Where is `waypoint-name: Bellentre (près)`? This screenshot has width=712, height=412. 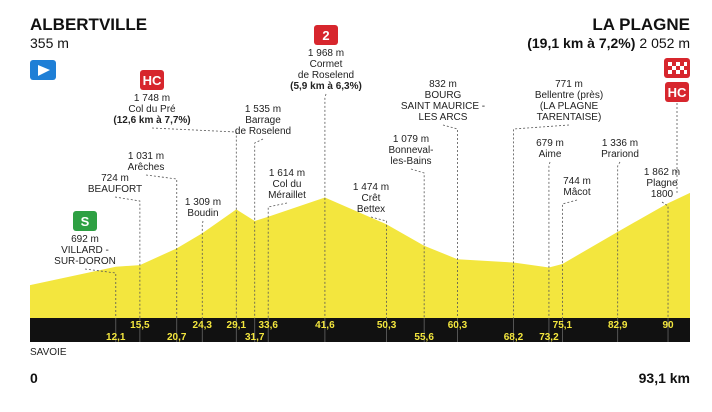 waypoint-name: Bellentre (près) is located at coordinates (569, 95).